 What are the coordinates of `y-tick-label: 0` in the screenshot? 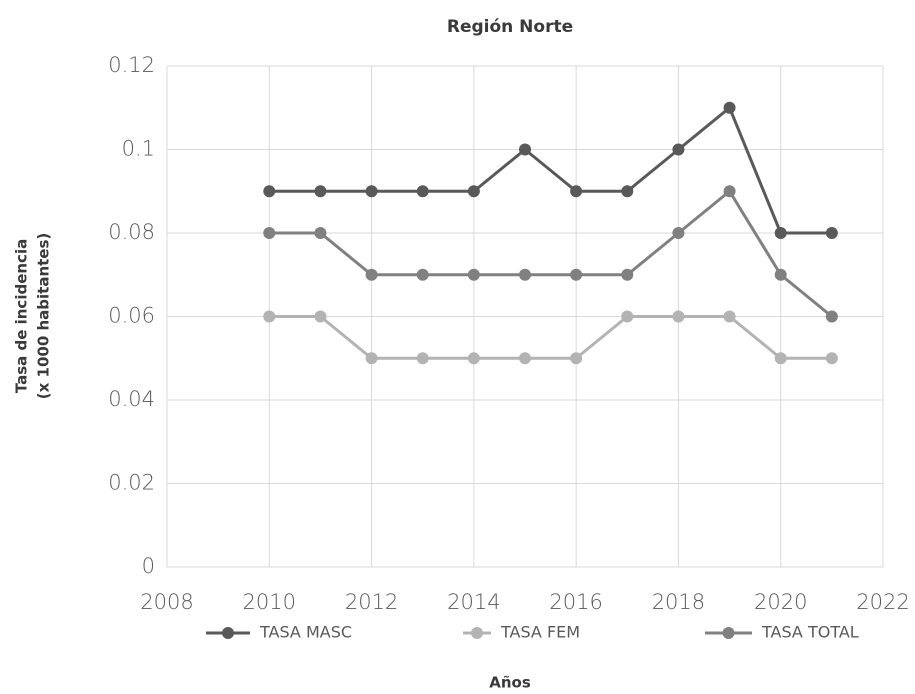 It's located at (148, 566).